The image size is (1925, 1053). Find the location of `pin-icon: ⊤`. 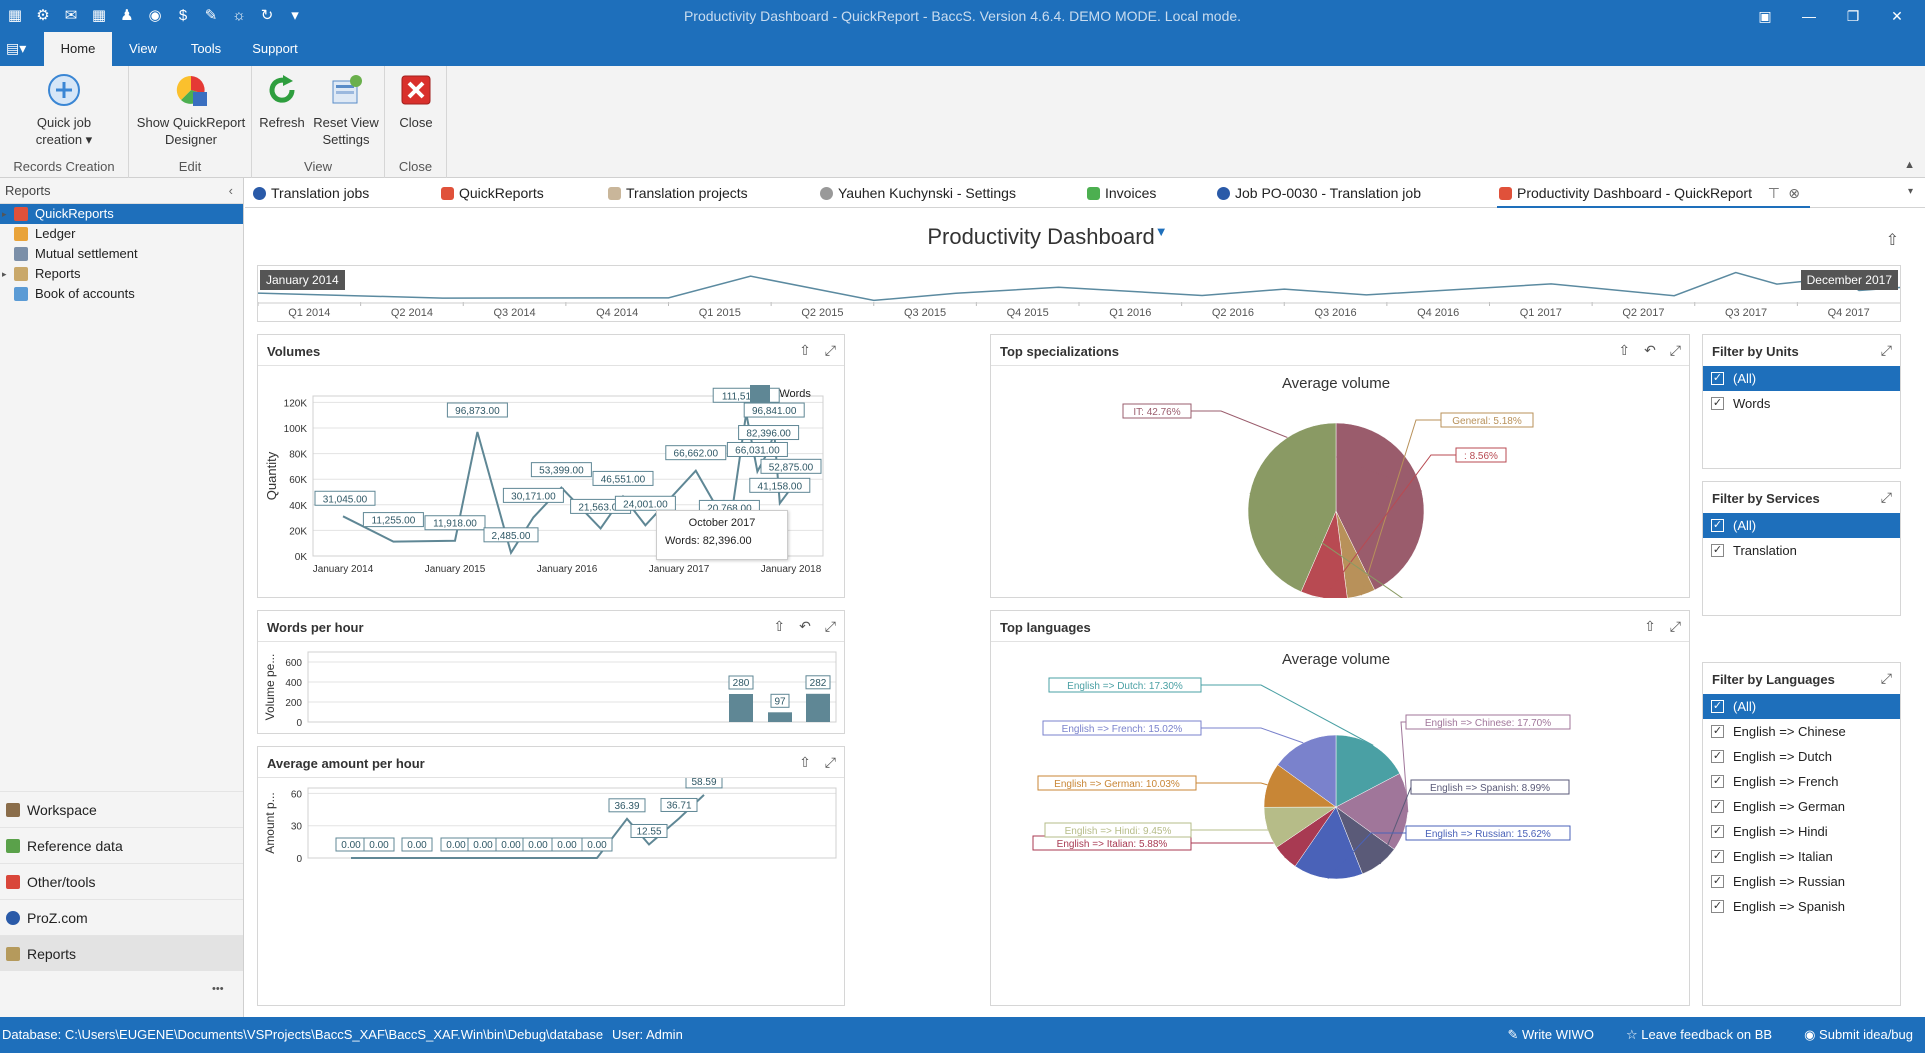

pin-icon: ⊤ is located at coordinates (1773, 193).